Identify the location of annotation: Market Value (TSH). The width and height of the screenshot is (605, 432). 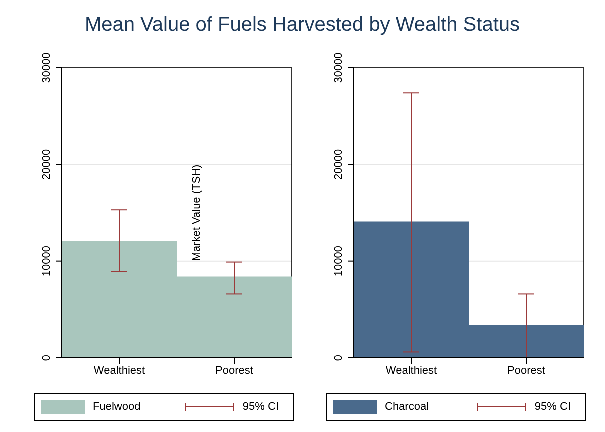
(197, 213).